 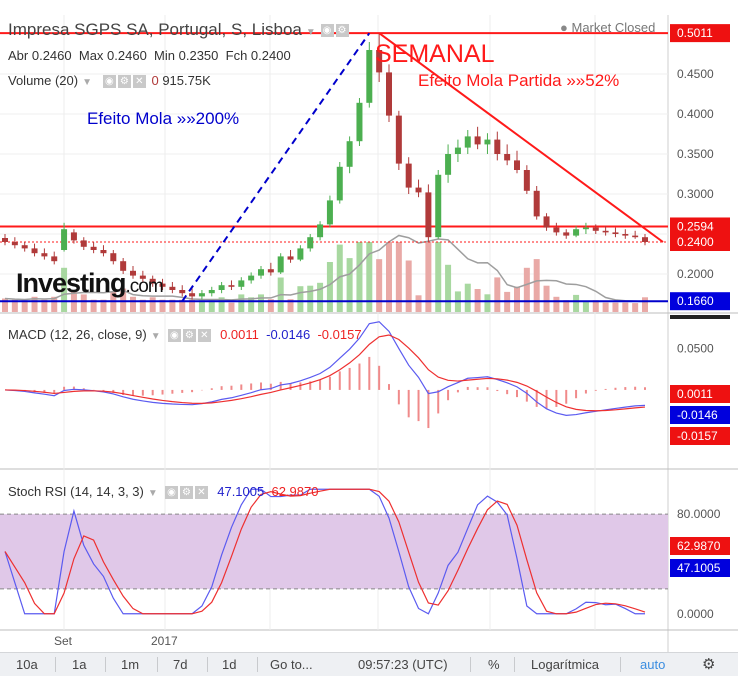 What do you see at coordinates (695, 194) in the screenshot?
I see `price-tick-label: 0.3000` at bounding box center [695, 194].